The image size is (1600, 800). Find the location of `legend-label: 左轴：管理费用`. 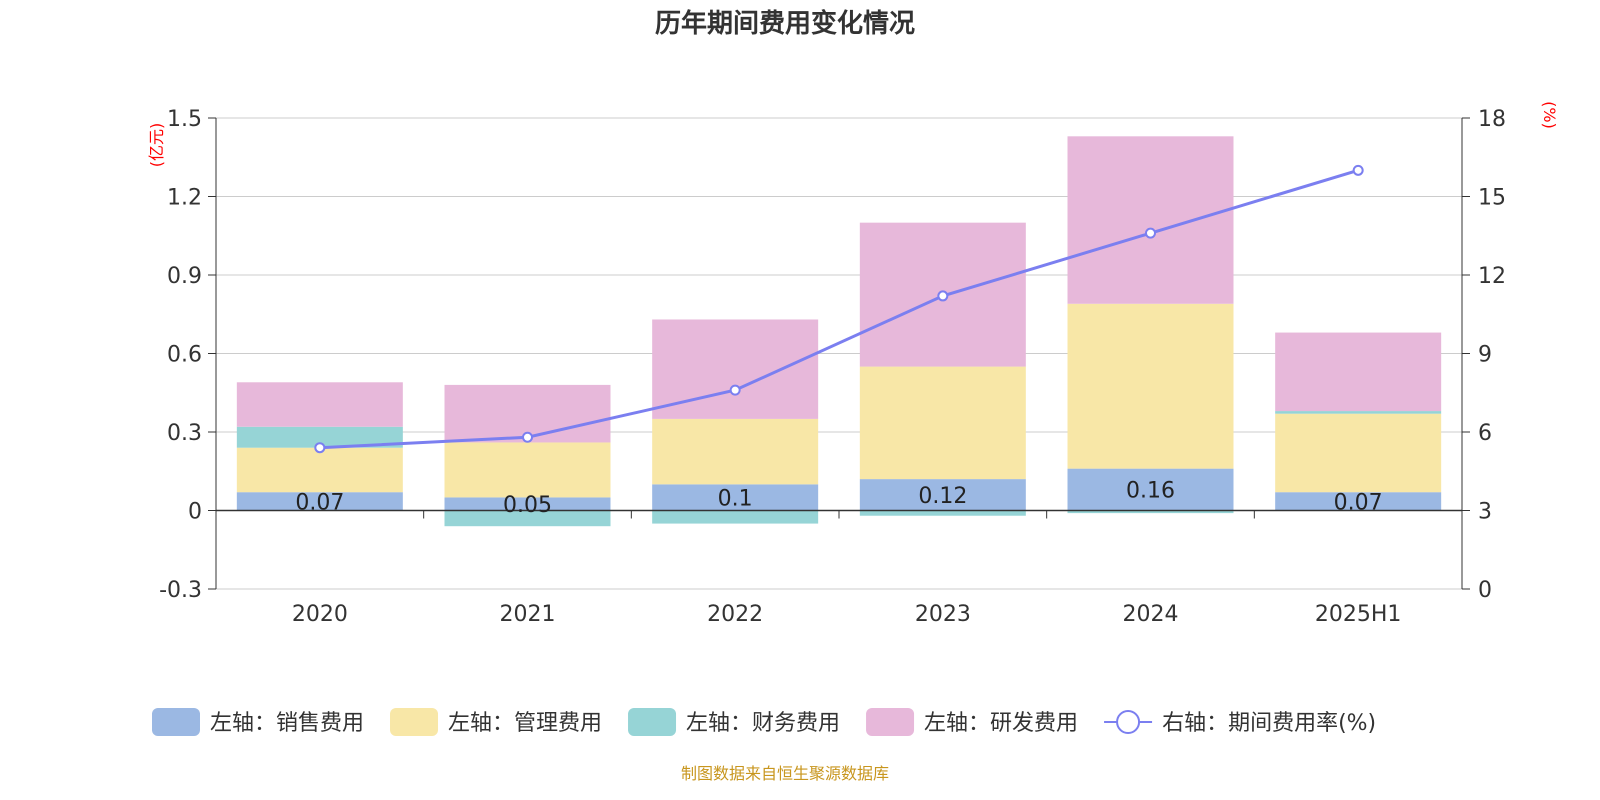

legend-label: 左轴：管理费用 is located at coordinates (525, 723).